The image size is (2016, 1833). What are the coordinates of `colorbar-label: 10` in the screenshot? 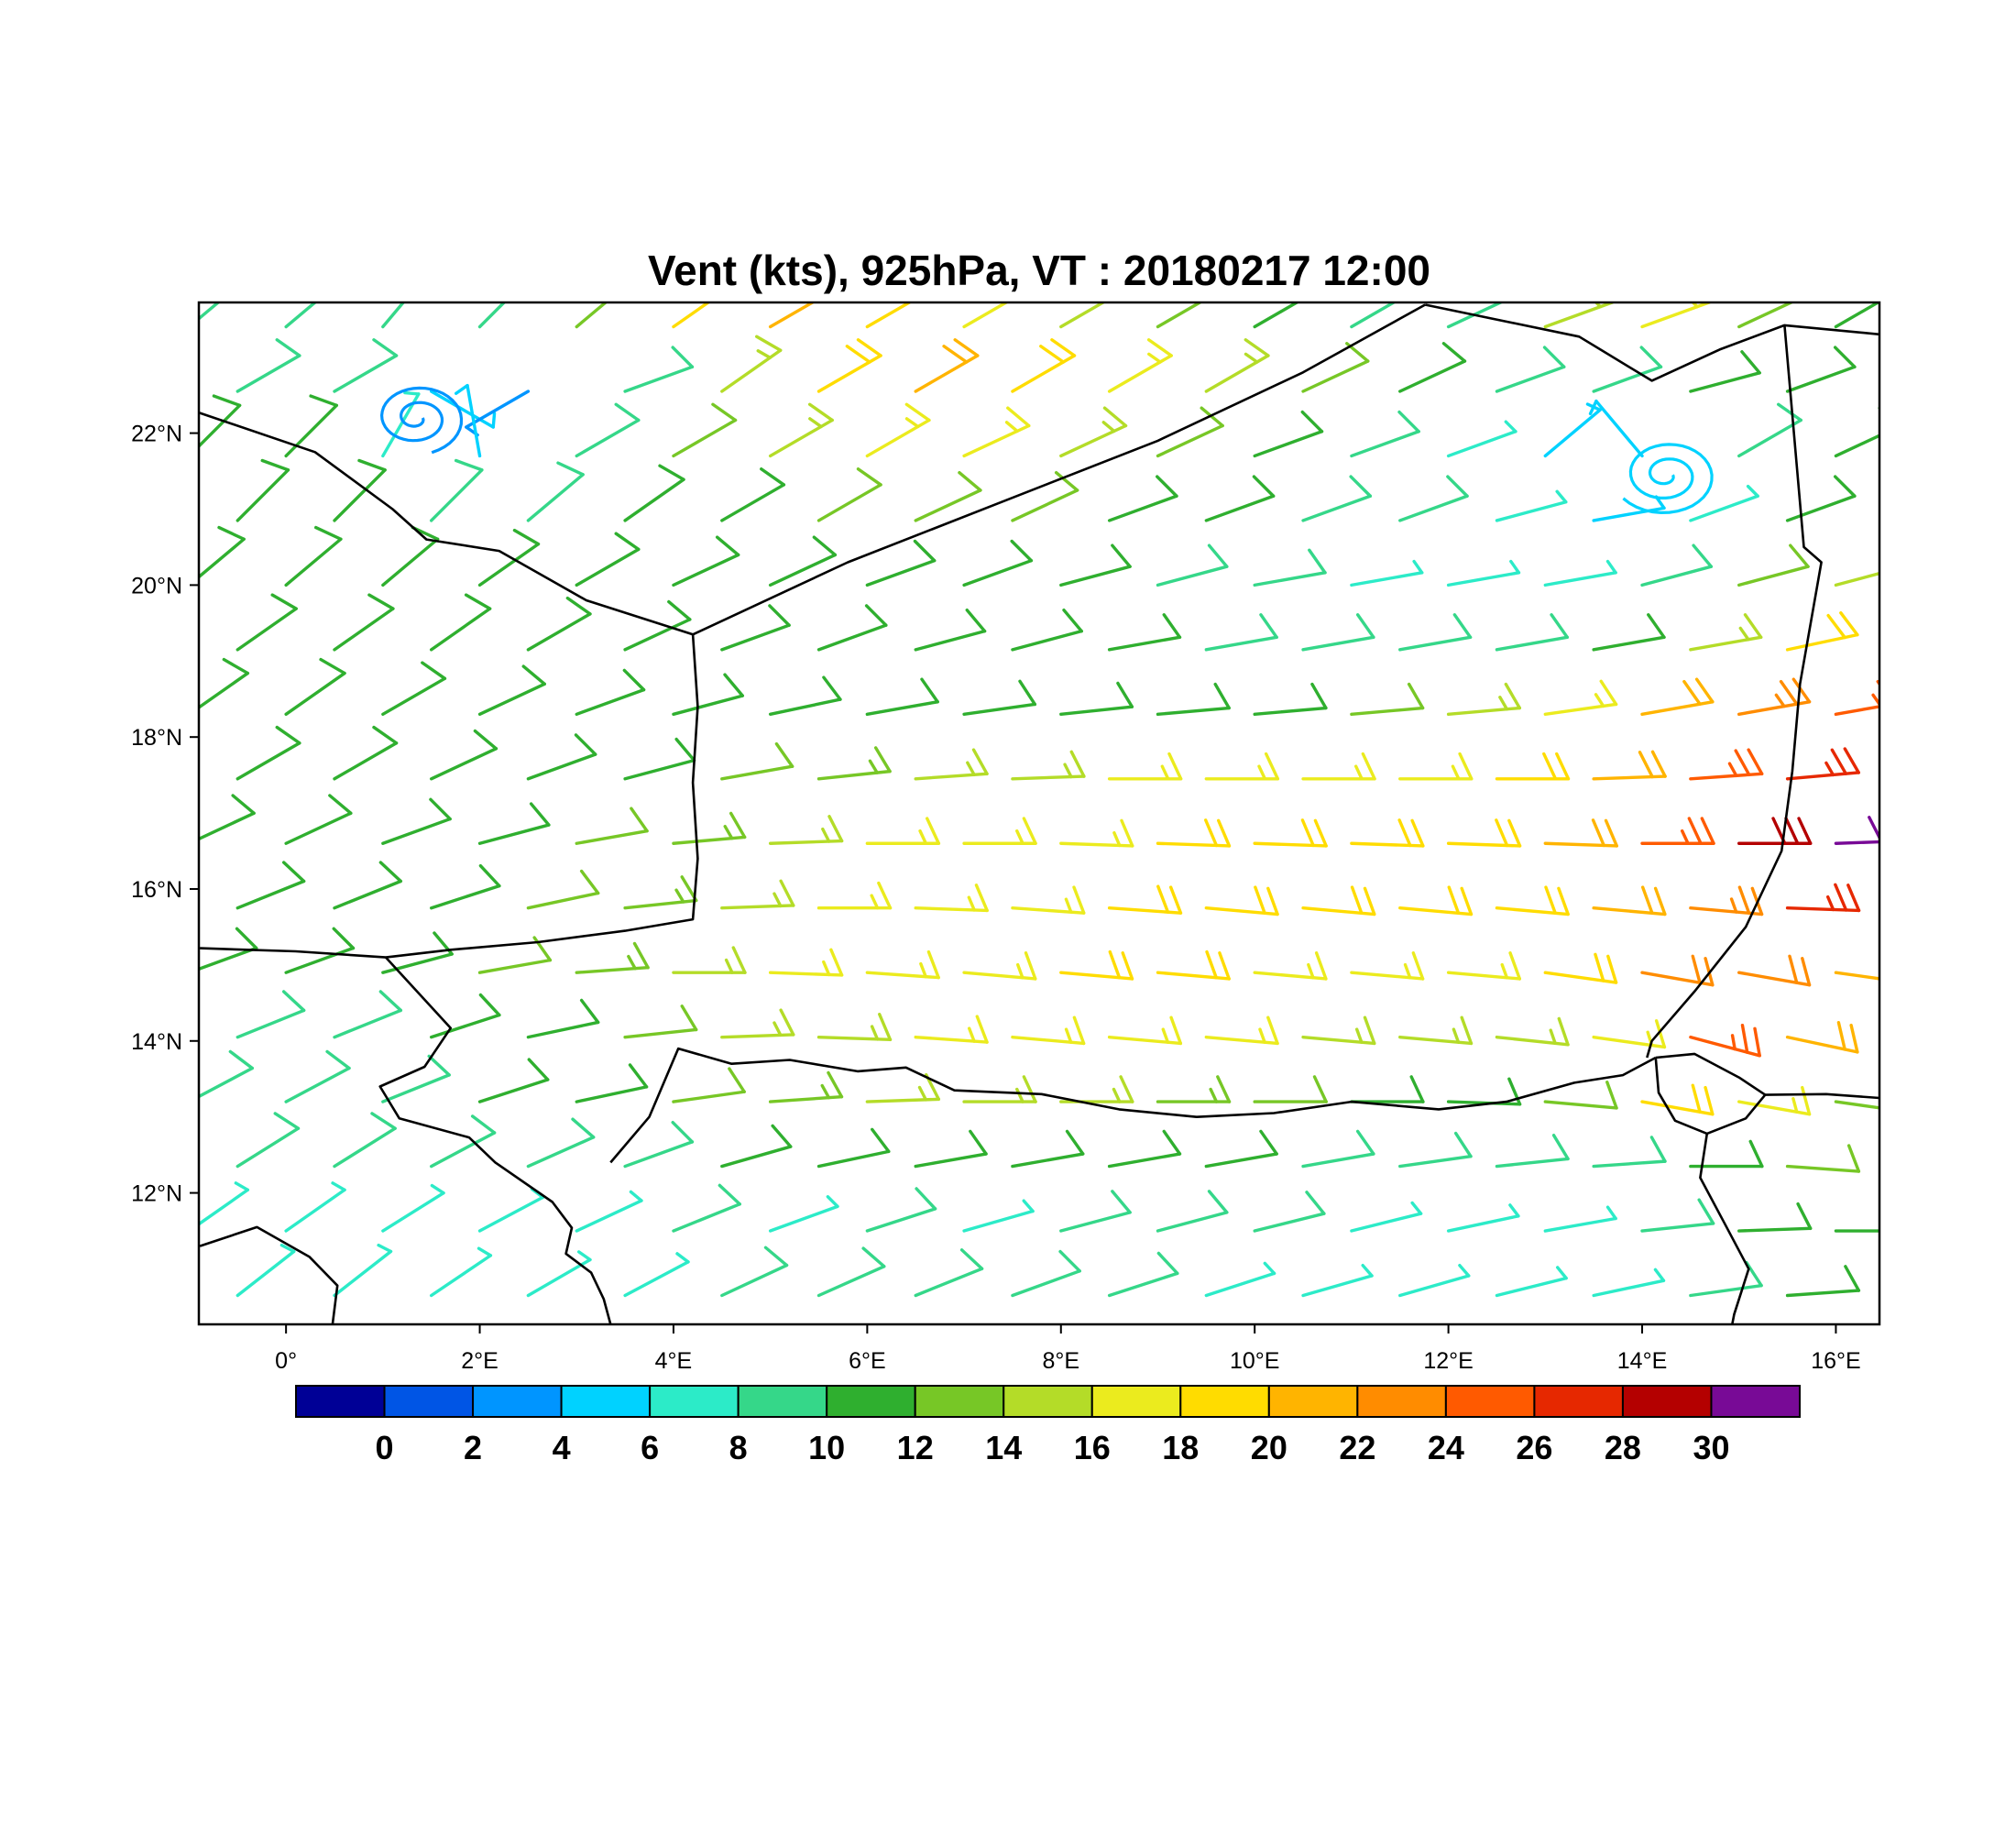 It's located at (826, 1447).